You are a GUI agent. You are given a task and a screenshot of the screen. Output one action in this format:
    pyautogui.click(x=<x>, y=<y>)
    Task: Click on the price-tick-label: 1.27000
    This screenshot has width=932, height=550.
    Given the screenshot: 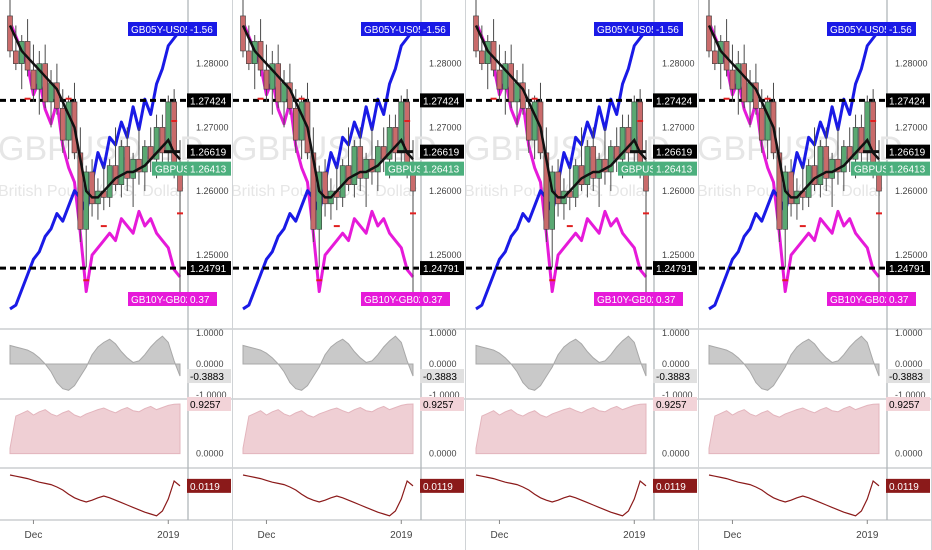 What is the action you would take?
    pyautogui.click(x=678, y=127)
    